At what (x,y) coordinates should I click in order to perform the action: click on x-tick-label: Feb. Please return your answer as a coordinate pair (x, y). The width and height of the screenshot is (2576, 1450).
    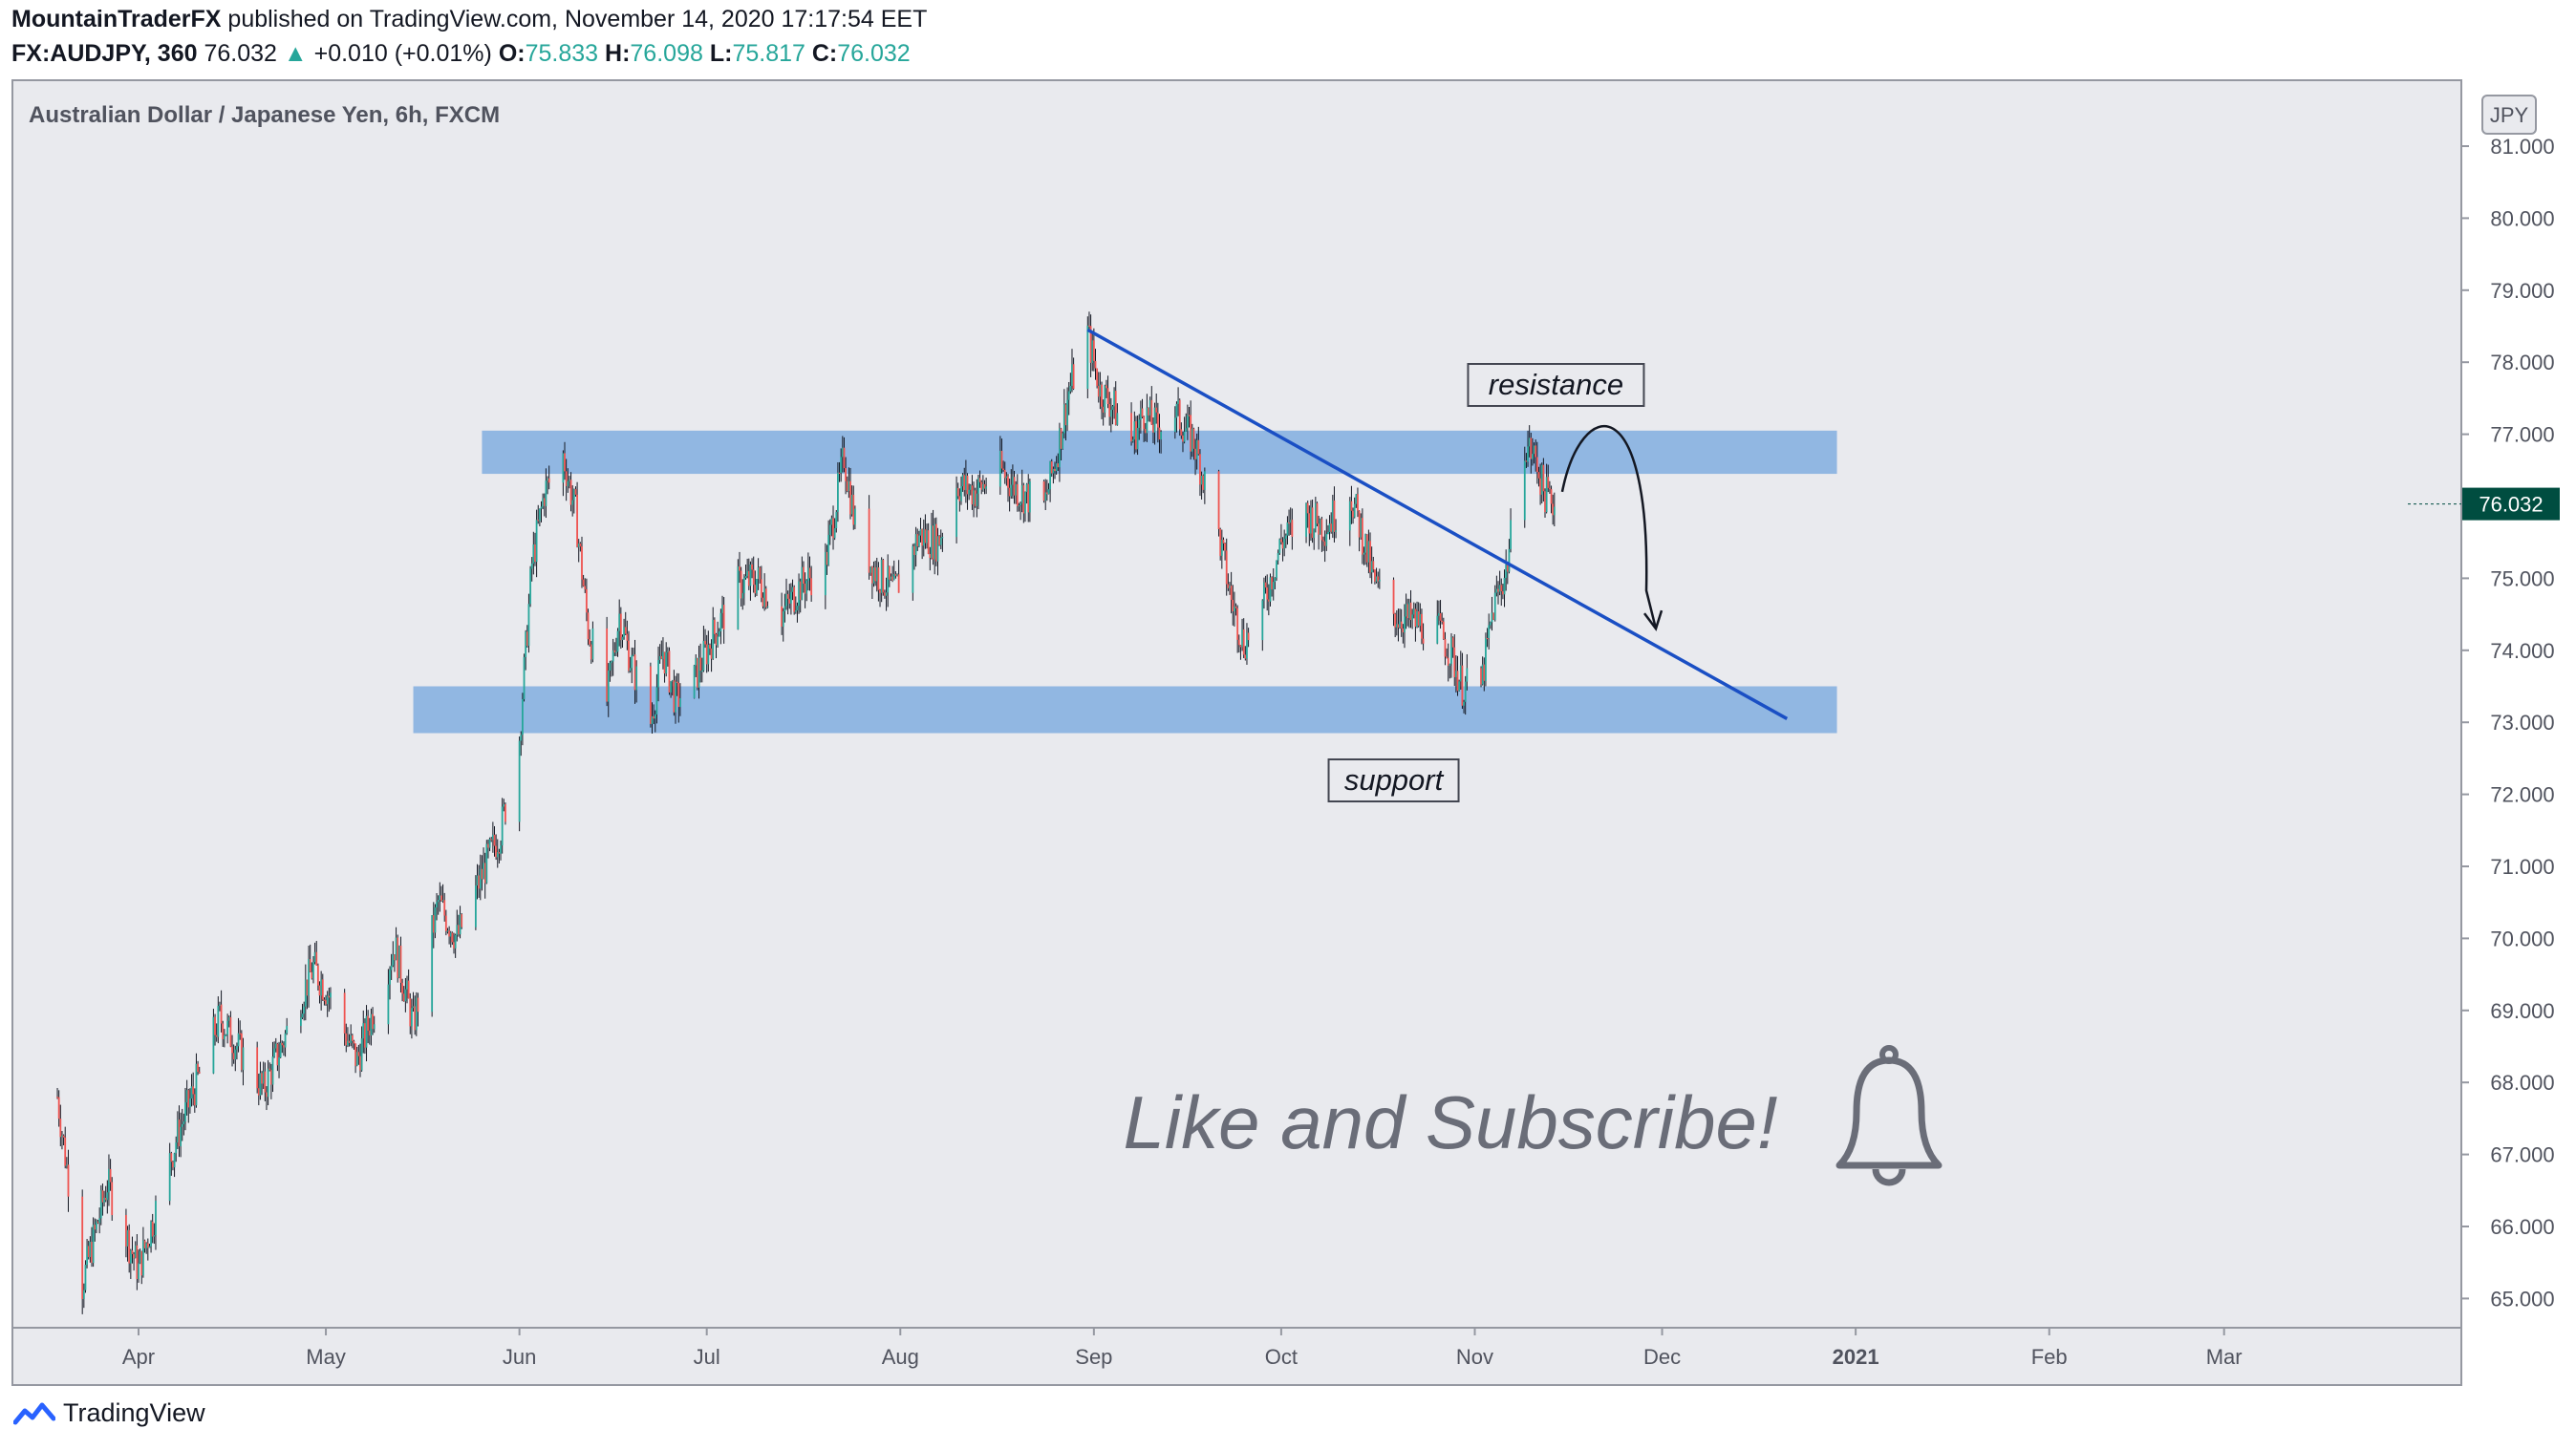
    Looking at the image, I should click on (2049, 1357).